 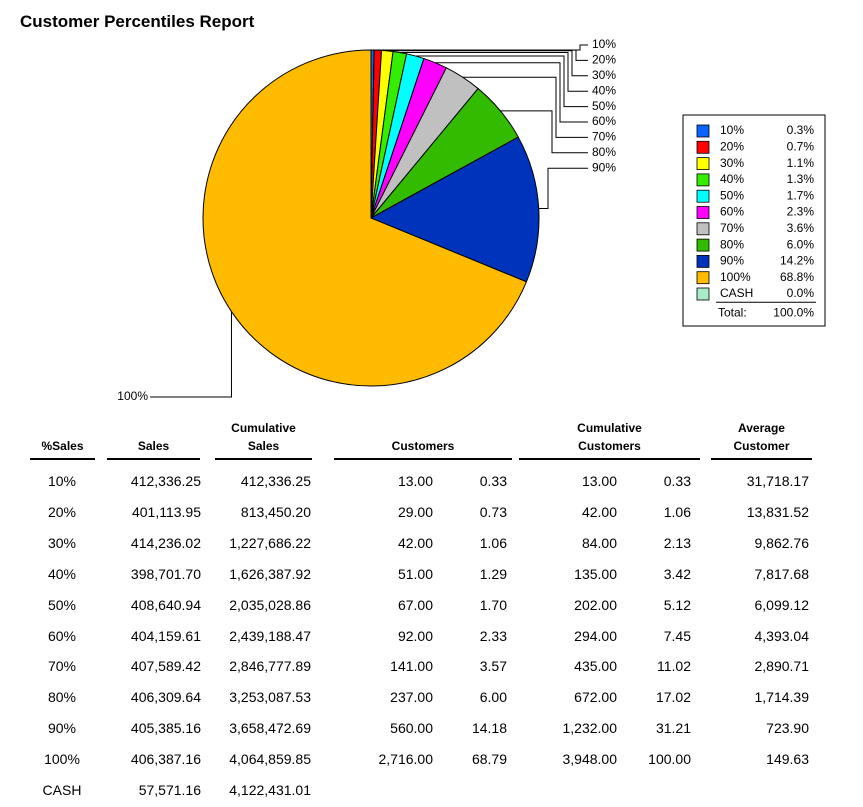 I want to click on table-cell: 84.00, so click(x=599, y=542).